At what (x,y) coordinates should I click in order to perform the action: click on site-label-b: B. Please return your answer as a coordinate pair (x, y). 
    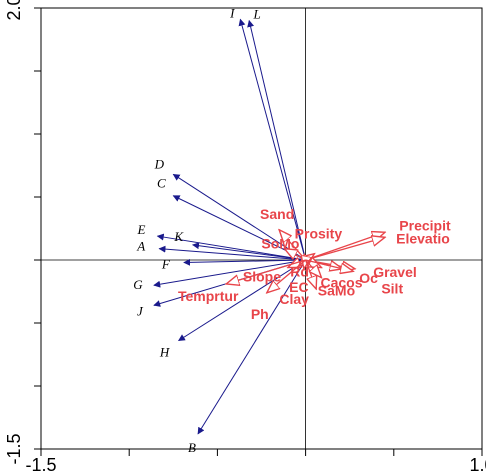
    Looking at the image, I should click on (192, 447).